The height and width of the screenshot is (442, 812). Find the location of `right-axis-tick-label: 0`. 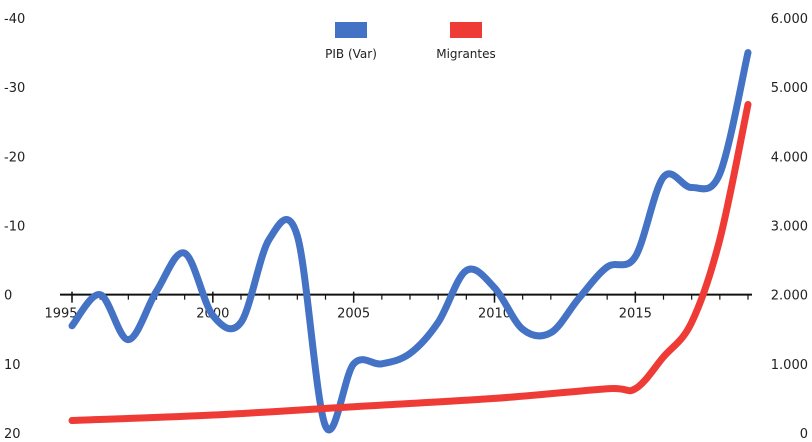

right-axis-tick-label: 0 is located at coordinates (804, 434).